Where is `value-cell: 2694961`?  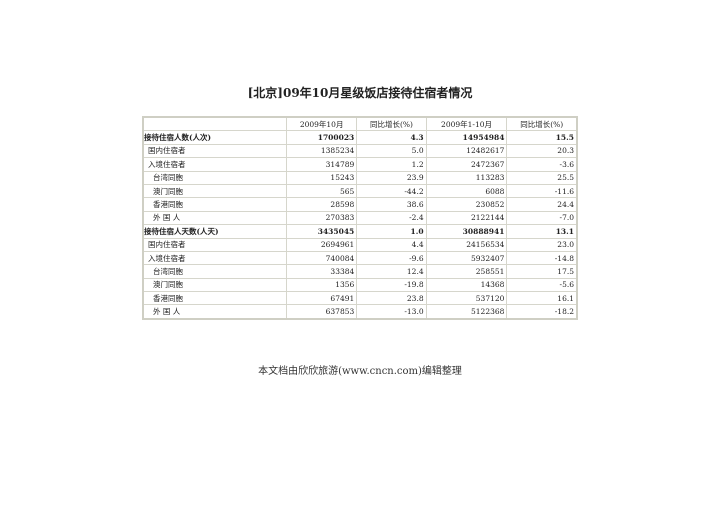
value-cell: 2694961 is located at coordinates (321, 244).